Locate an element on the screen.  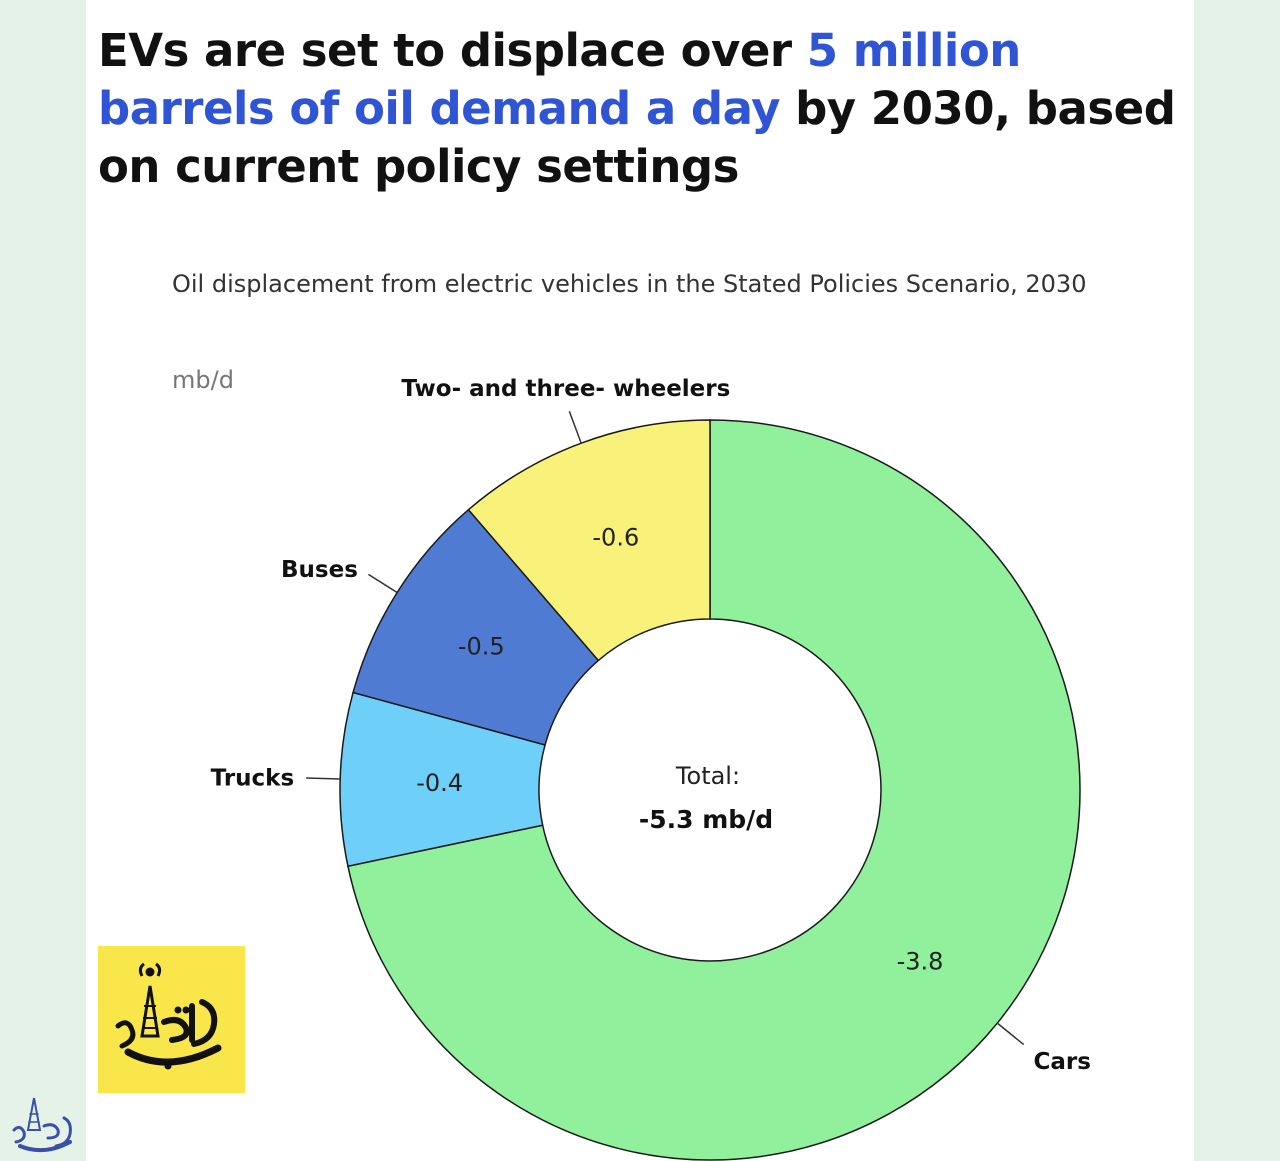
value-label: -0.5 is located at coordinates (481, 647).